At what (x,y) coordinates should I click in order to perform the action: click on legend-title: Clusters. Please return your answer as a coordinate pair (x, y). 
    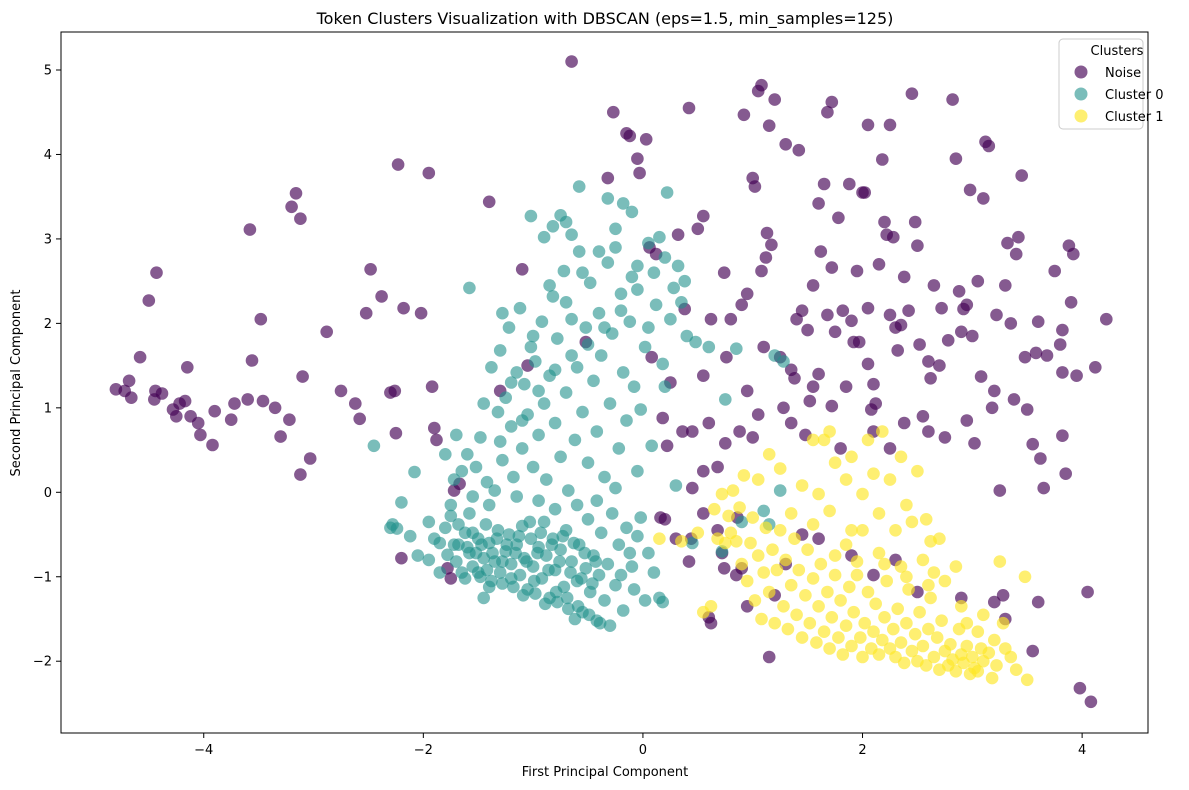
    Looking at the image, I should click on (1117, 51).